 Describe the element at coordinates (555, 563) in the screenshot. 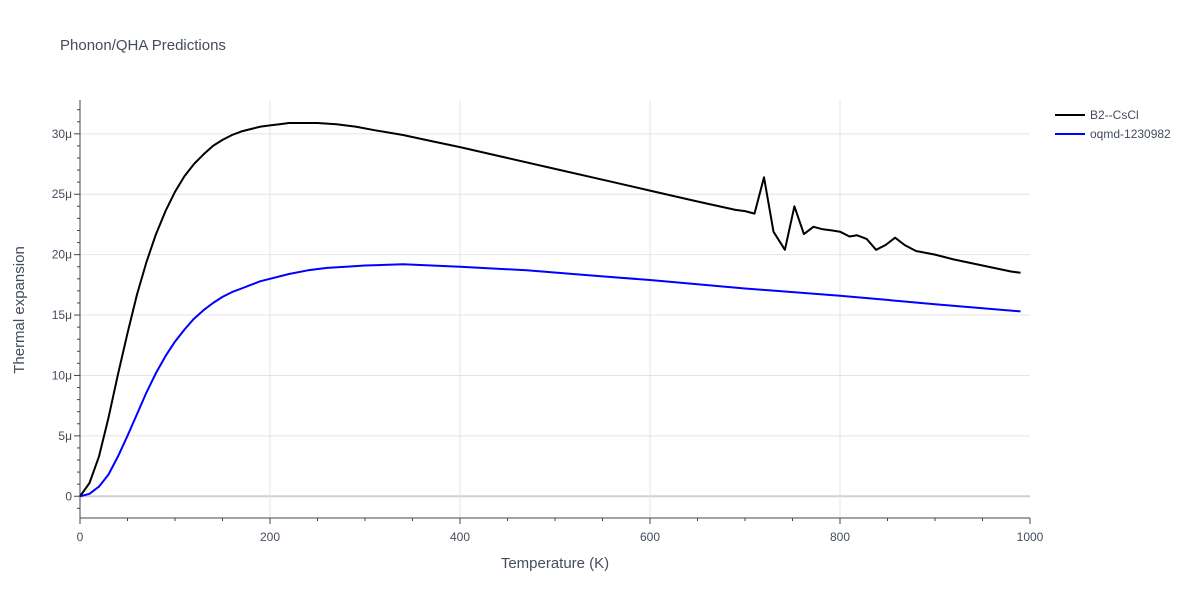

I see `x-axis-title: Temperature (K)` at that location.